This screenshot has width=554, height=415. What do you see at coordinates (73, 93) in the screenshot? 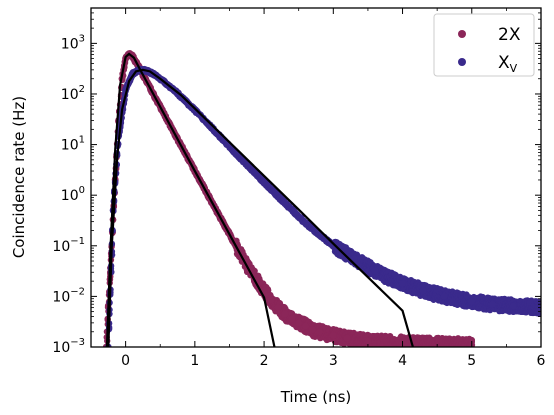
I see `y-tick-label: 10²` at bounding box center [73, 93].